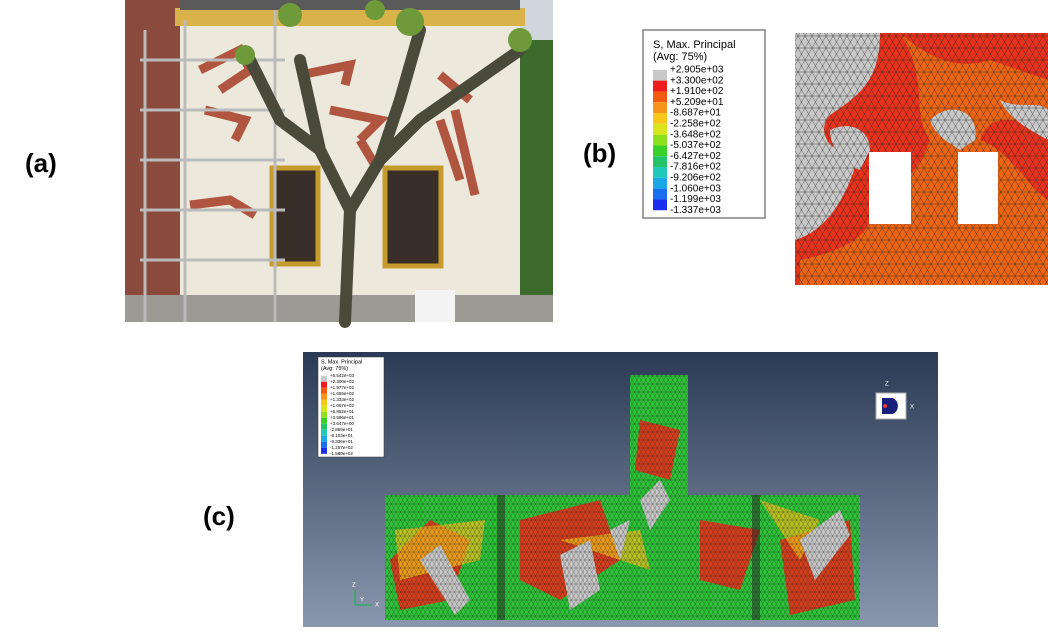 Image resolution: width=1048 pixels, height=634 pixels. I want to click on panel-label: (a), so click(41, 163).